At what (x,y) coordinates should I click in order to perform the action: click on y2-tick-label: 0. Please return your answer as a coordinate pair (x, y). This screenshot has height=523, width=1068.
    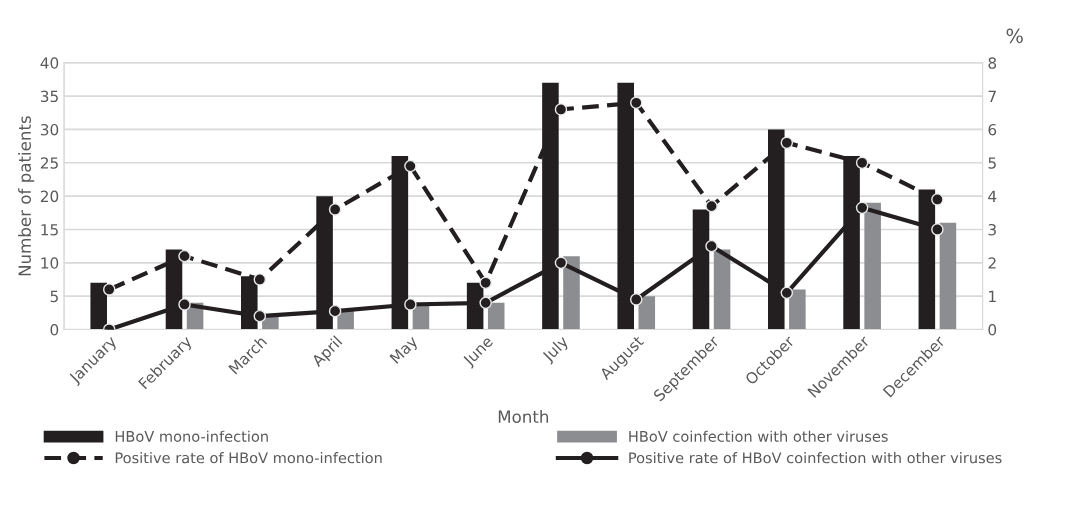
    Looking at the image, I should click on (992, 329).